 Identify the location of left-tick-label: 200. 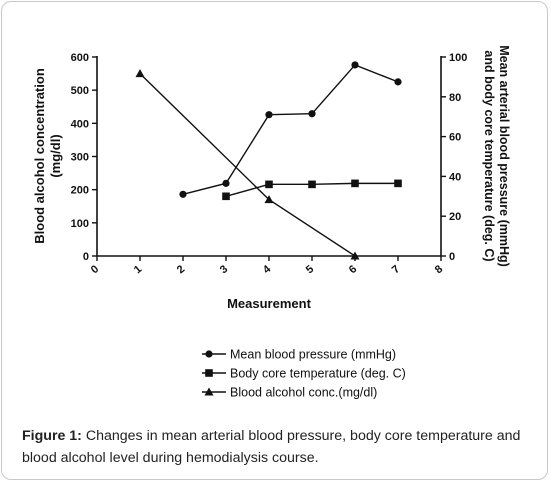
(80, 191).